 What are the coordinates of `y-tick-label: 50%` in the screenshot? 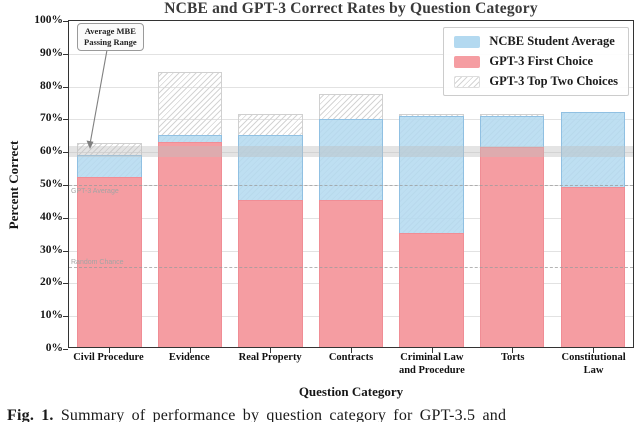 It's located at (51, 184).